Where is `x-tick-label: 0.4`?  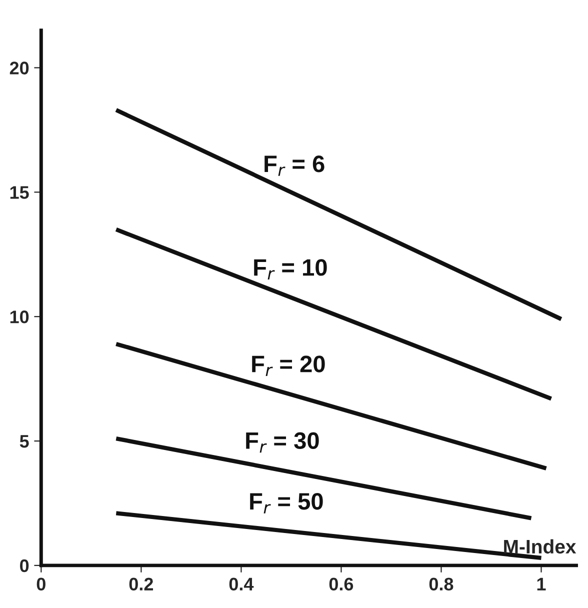 x-tick-label: 0.4 is located at coordinates (241, 584).